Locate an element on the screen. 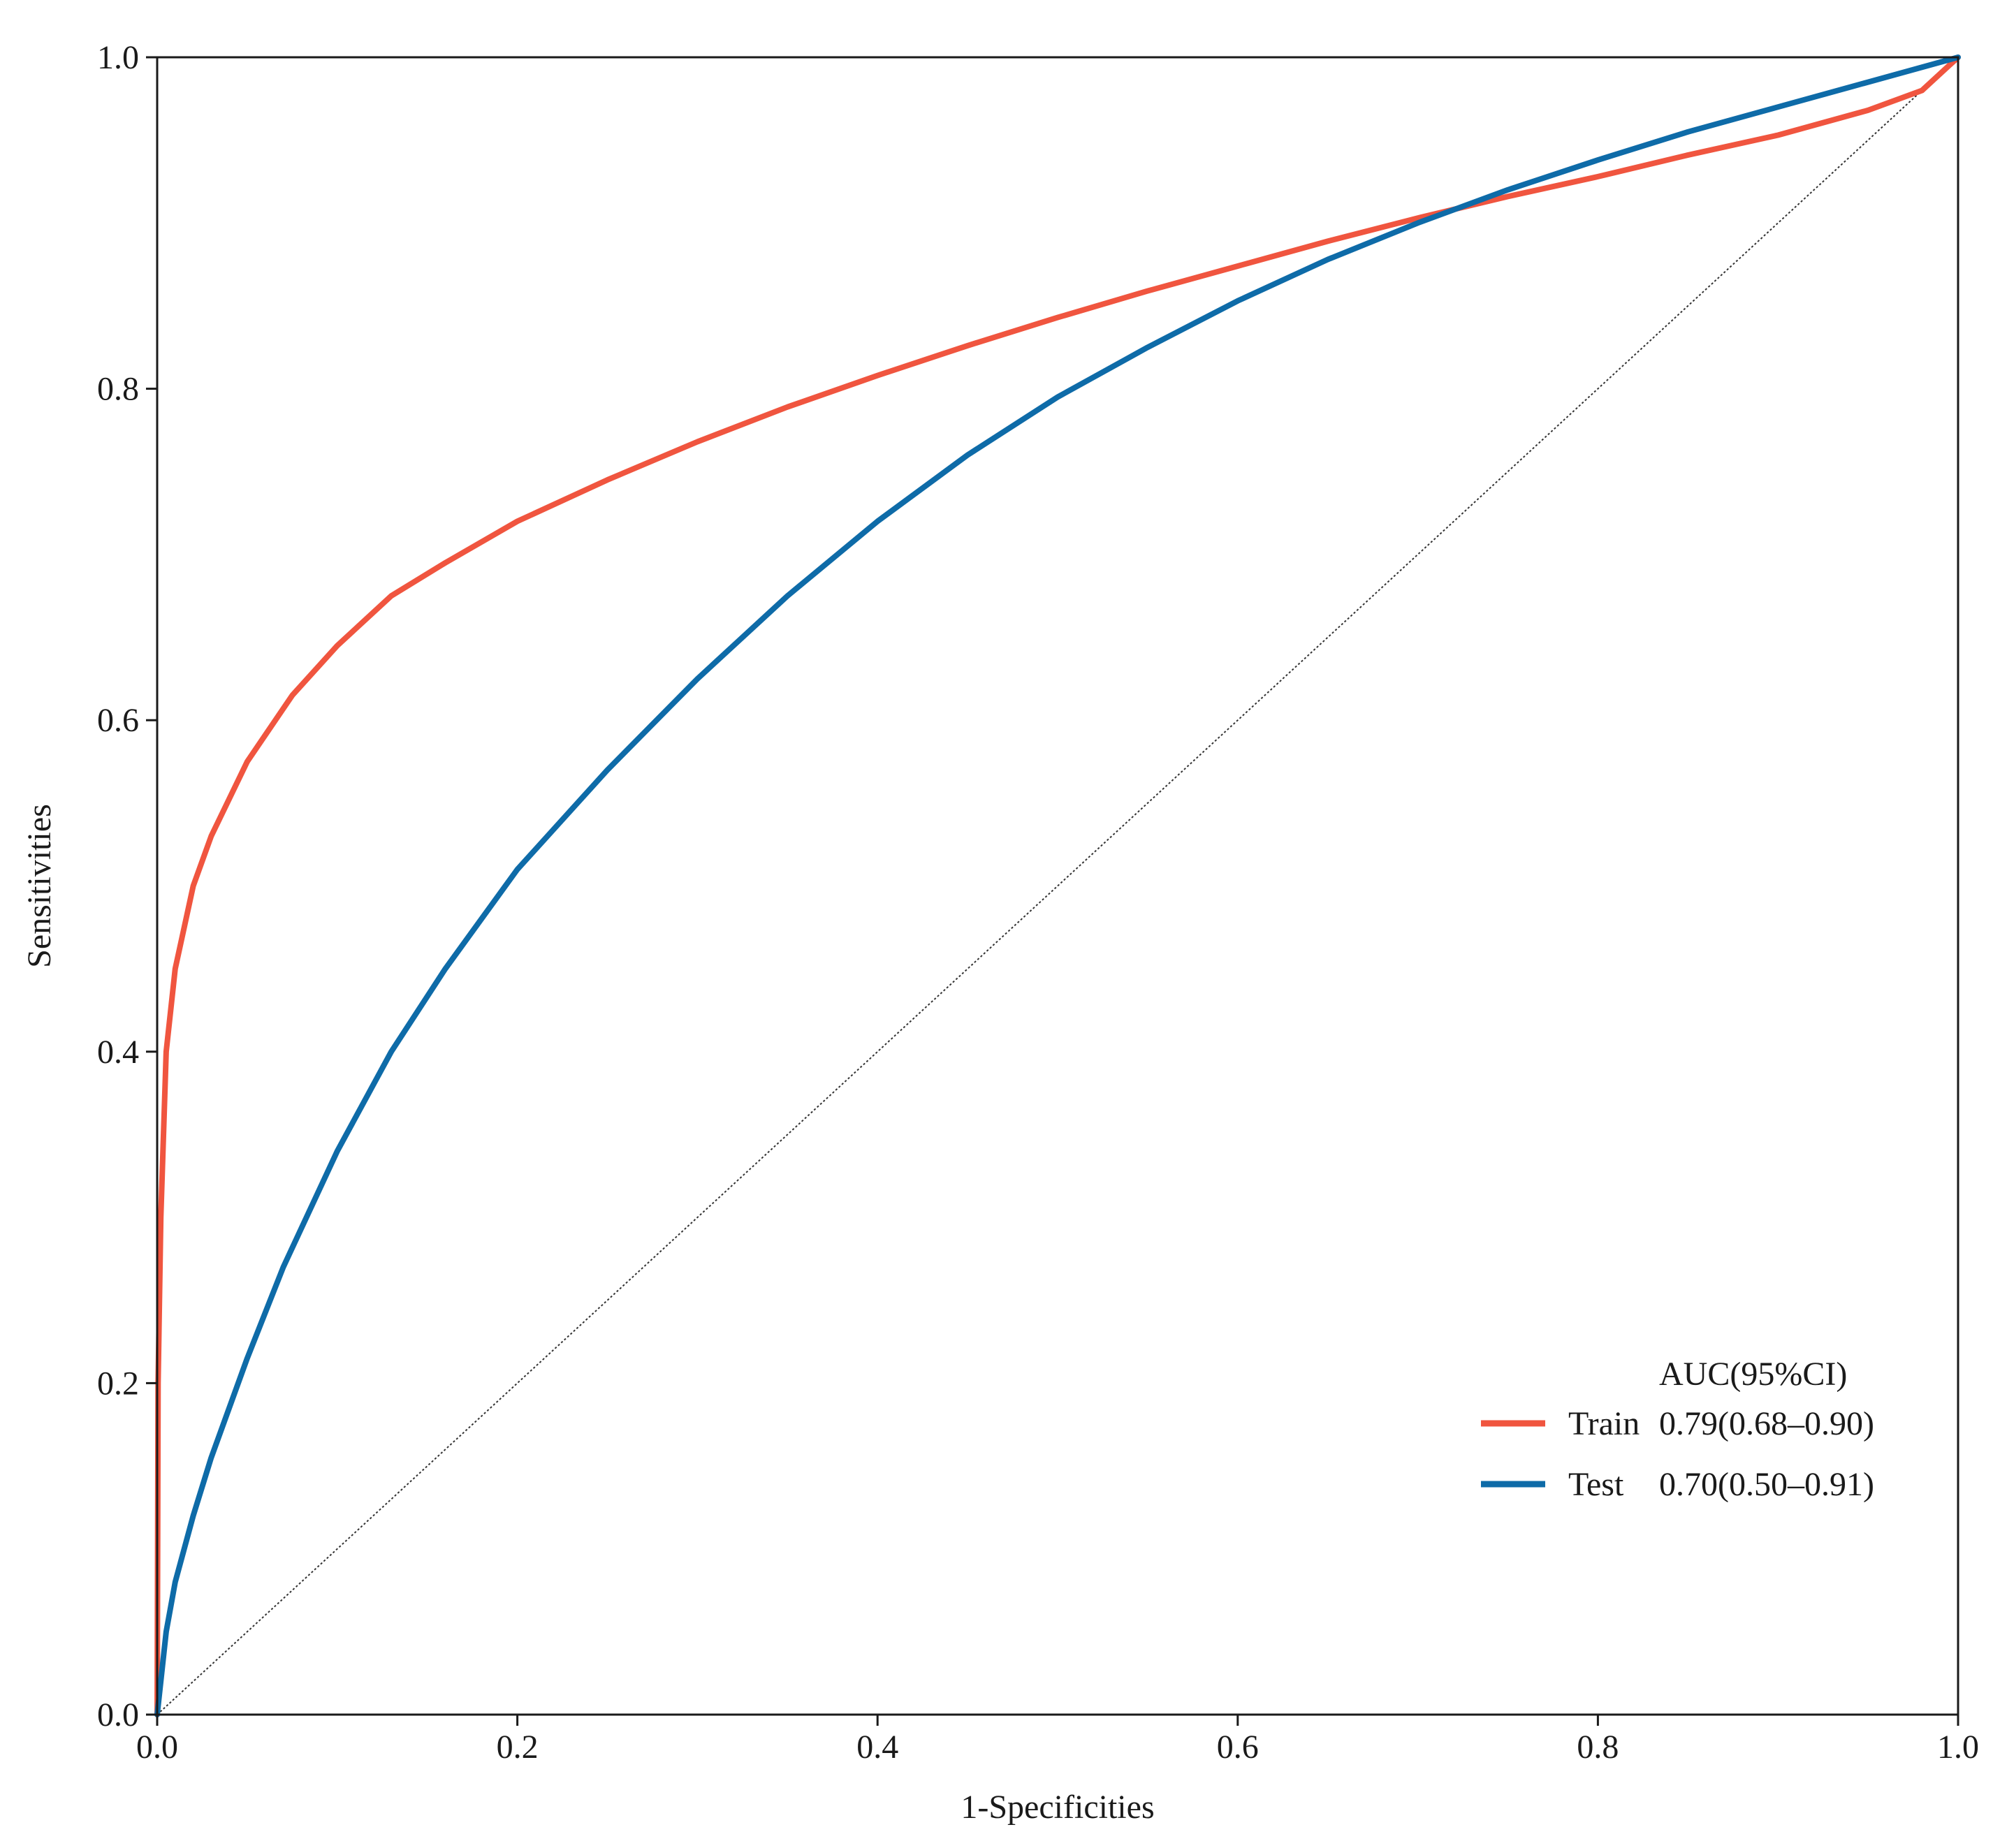 The height and width of the screenshot is (1848, 1993). y-tick-label: 0.0 is located at coordinates (118, 1714).